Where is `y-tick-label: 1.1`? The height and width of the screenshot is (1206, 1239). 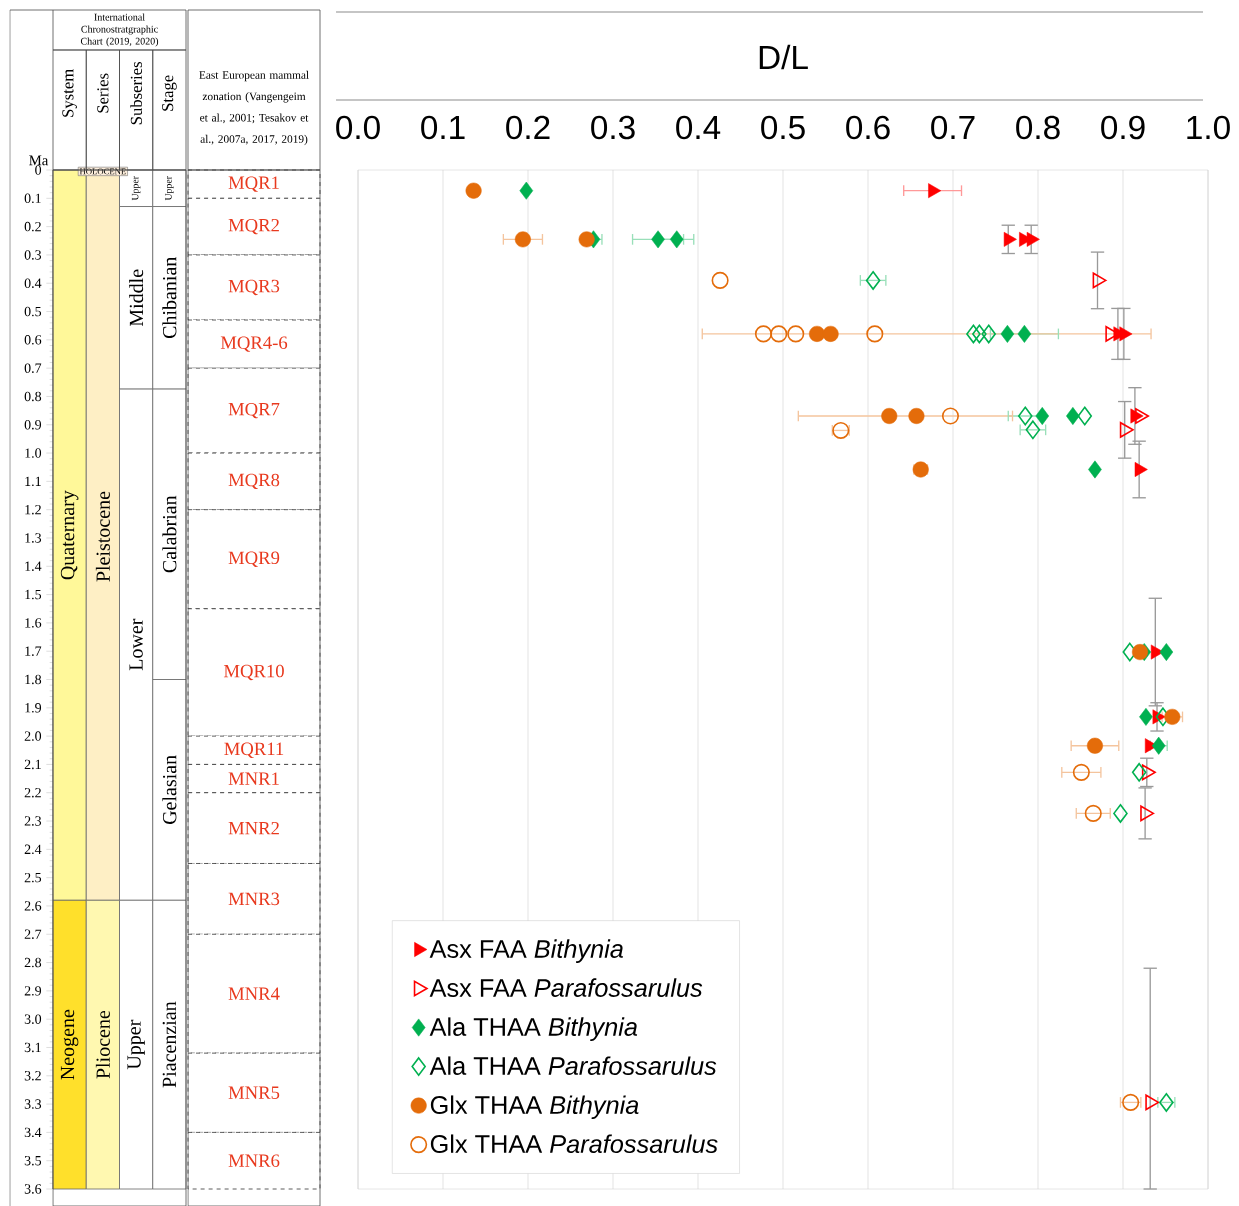 y-tick-label: 1.1 is located at coordinates (33, 481).